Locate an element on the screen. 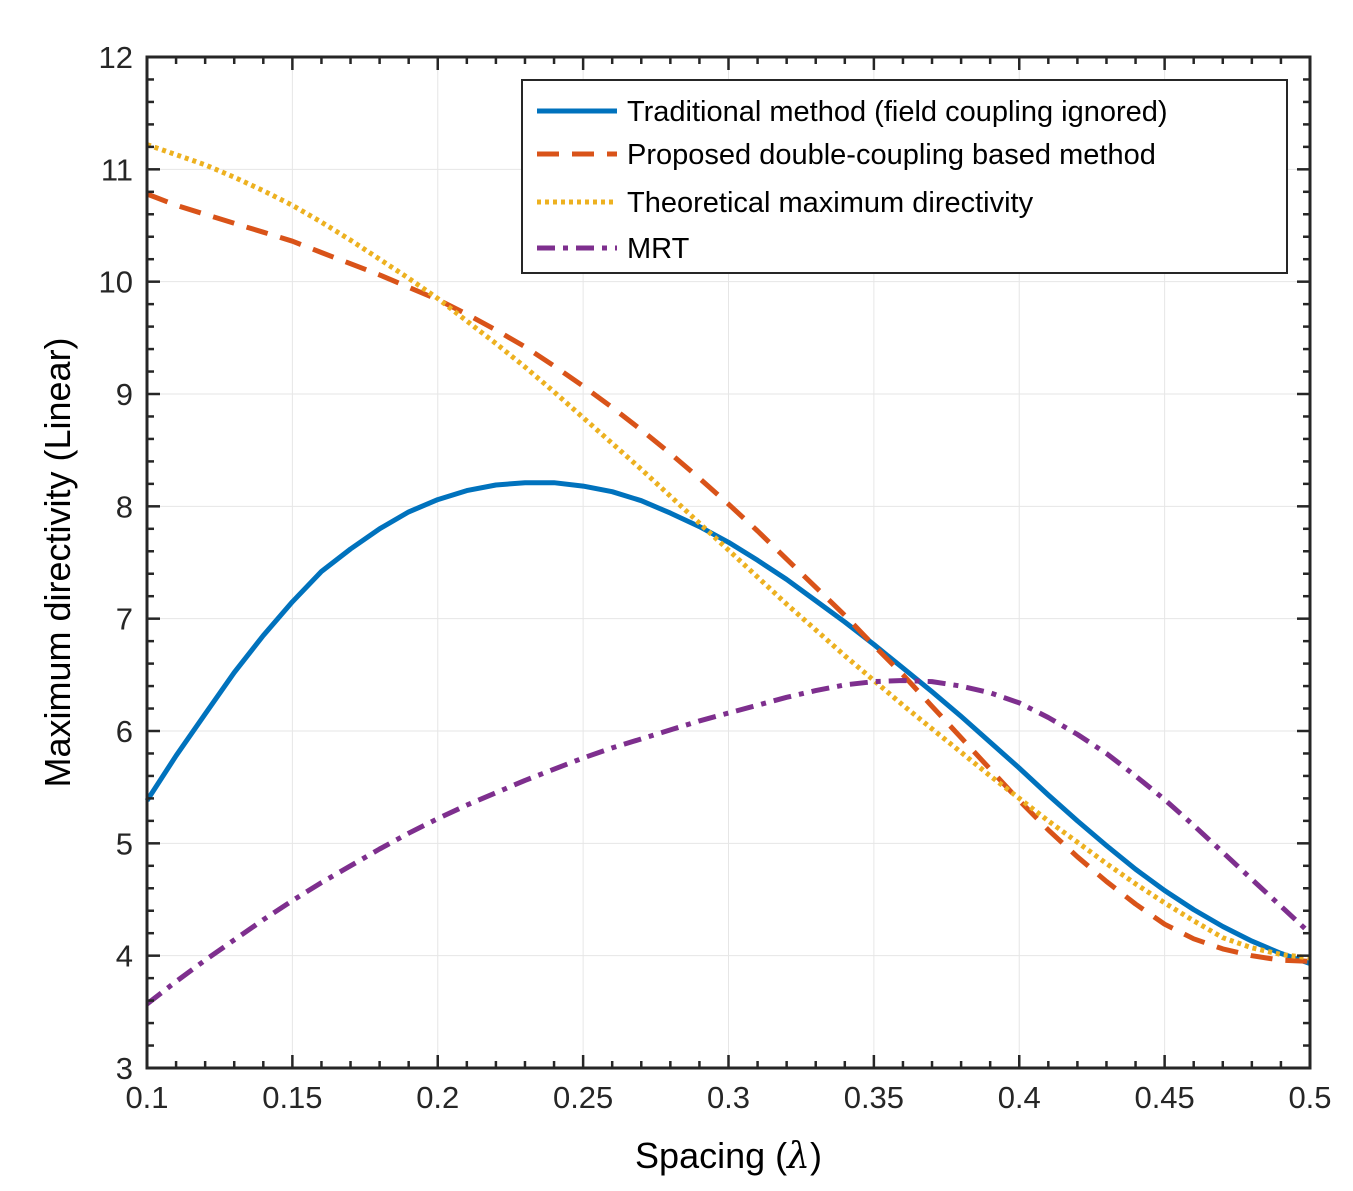 This screenshot has width=1353, height=1191. y-tick-label: 5 is located at coordinates (124, 843).